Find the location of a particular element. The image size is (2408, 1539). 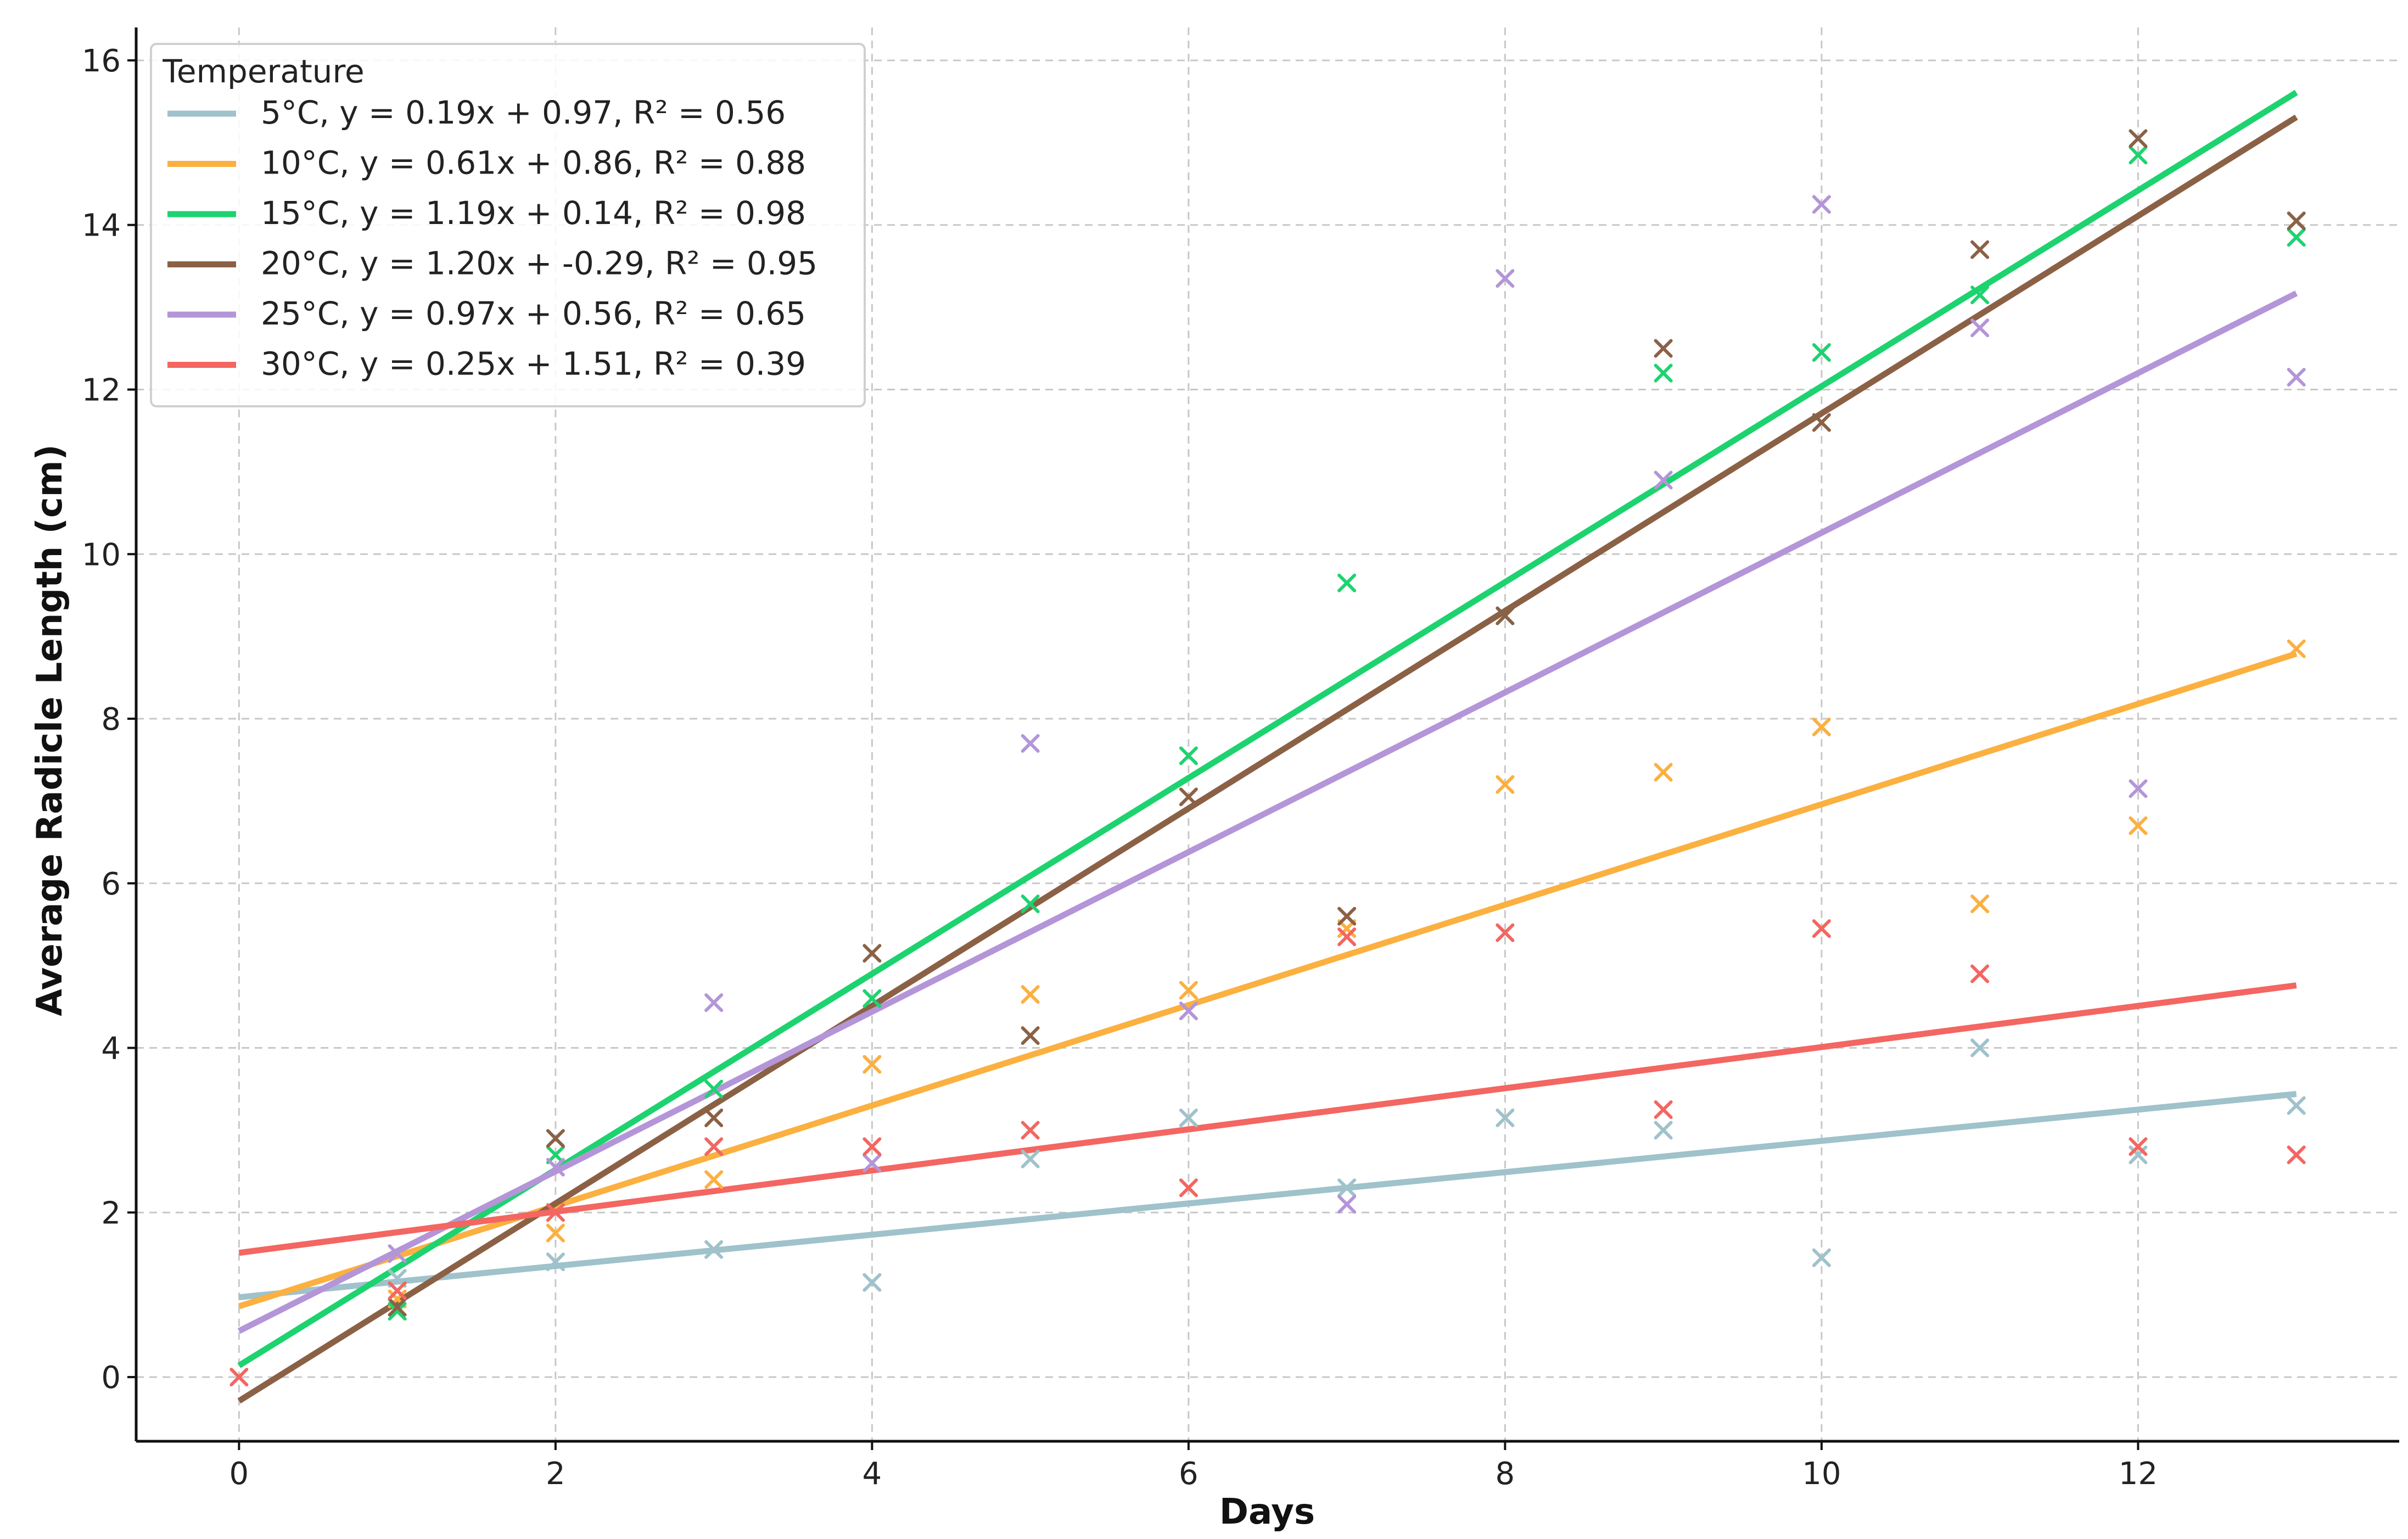

x-axis-title: Days is located at coordinates (1267, 1512).